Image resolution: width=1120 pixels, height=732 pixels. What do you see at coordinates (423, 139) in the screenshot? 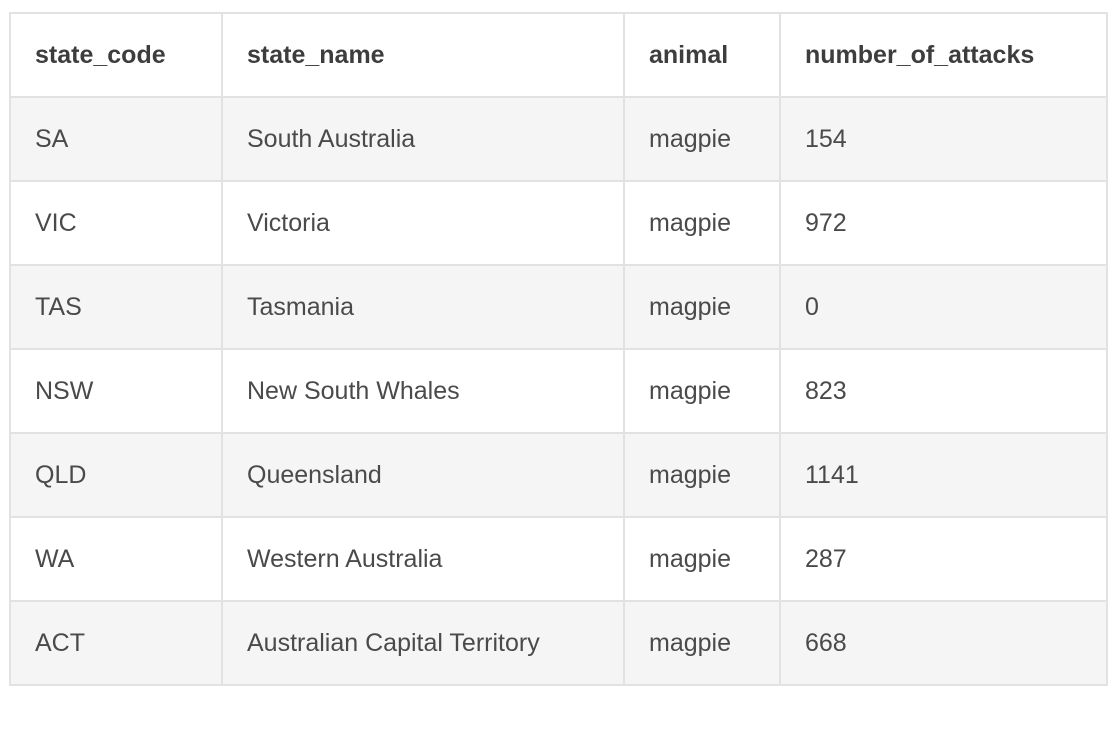
I see `cell-state-name: South Australia` at bounding box center [423, 139].